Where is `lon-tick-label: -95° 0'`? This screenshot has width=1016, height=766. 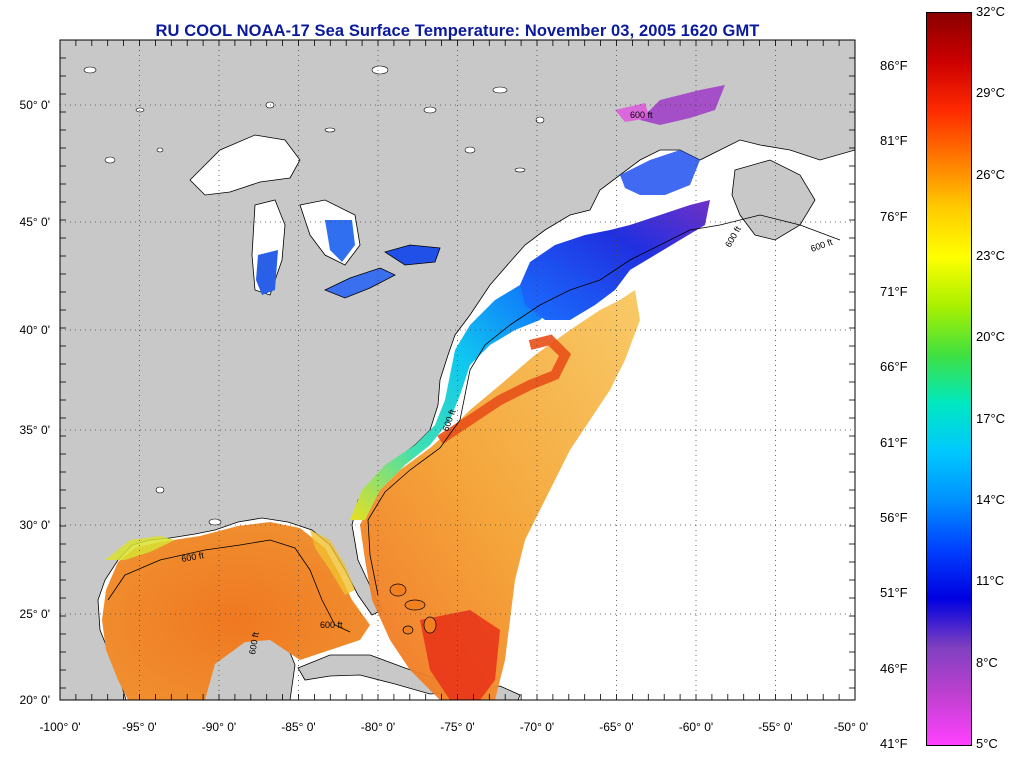 lon-tick-label: -95° 0' is located at coordinates (139, 727).